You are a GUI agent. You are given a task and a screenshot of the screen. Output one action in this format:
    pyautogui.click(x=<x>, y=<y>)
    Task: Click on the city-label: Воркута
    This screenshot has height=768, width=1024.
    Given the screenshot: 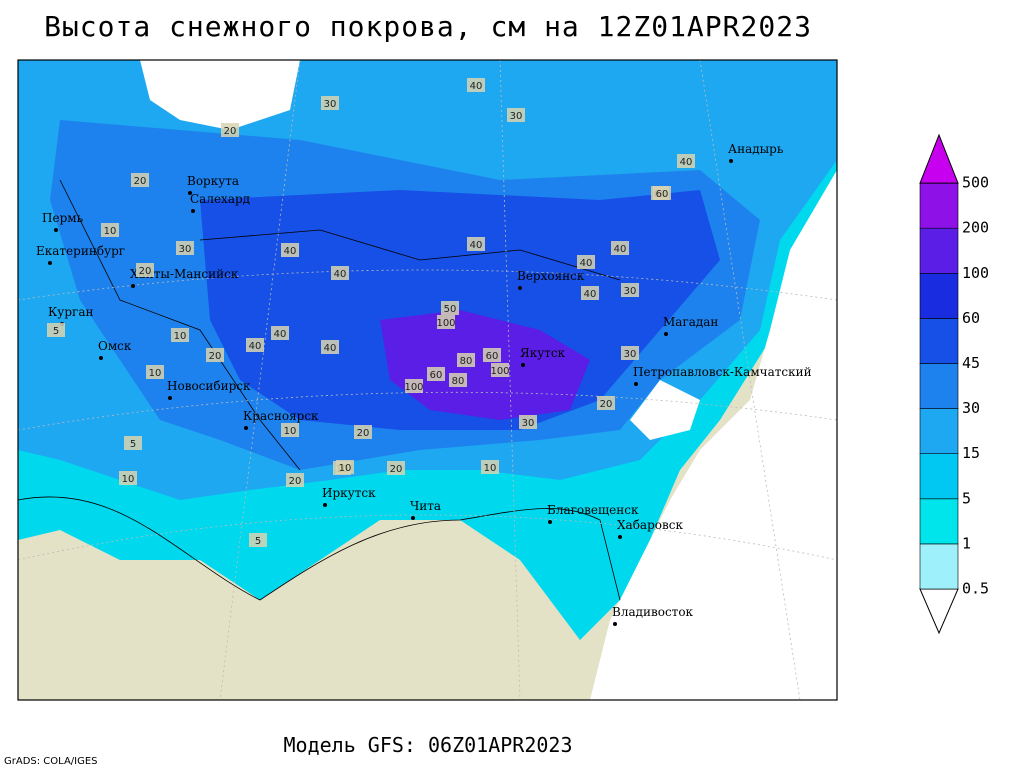 What is the action you would take?
    pyautogui.click(x=213, y=181)
    